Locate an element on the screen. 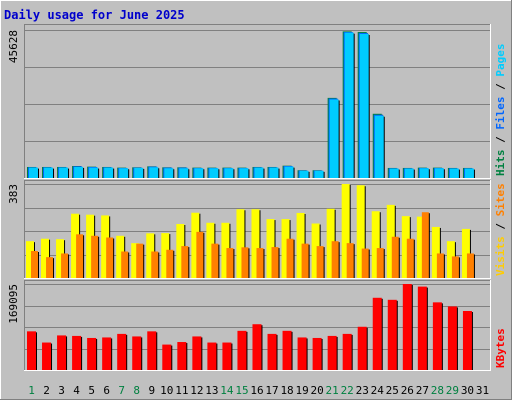 The height and width of the screenshot is (400, 512). x-tick-label: 17 is located at coordinates (271, 390).